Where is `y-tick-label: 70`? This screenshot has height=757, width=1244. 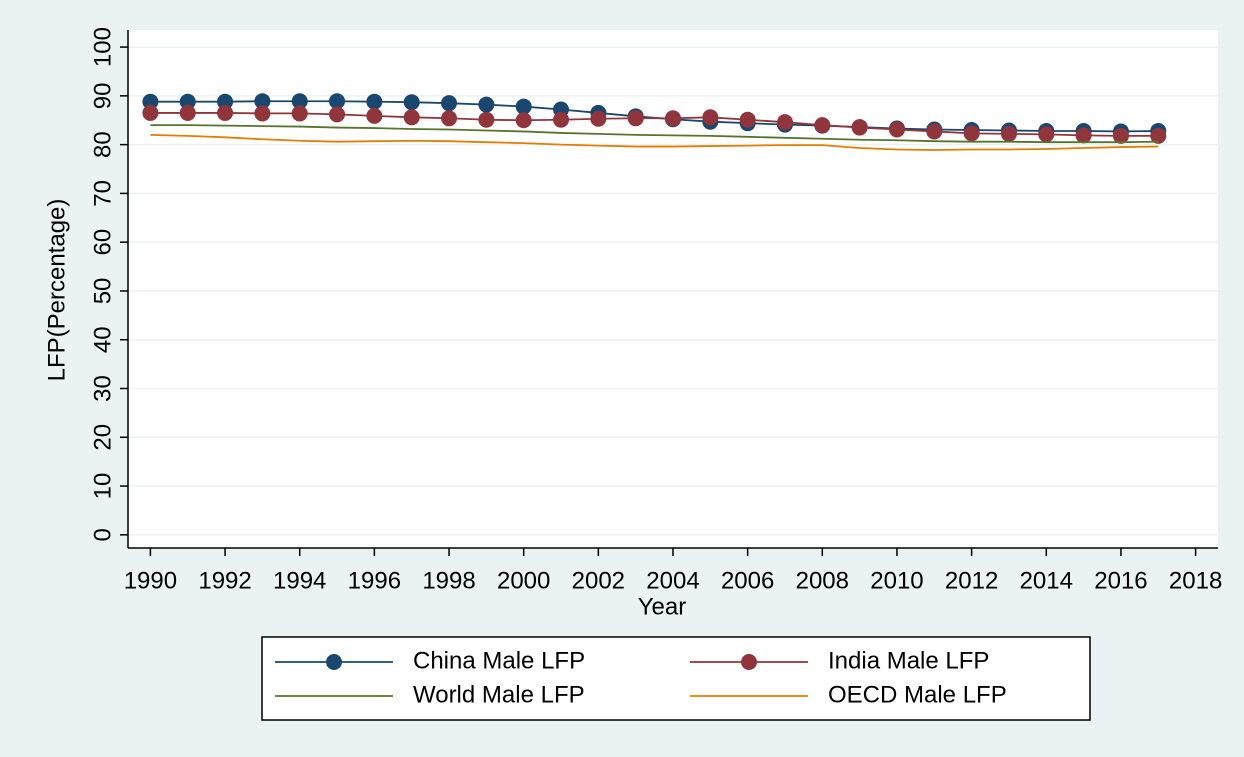
y-tick-label: 70 is located at coordinates (102, 193).